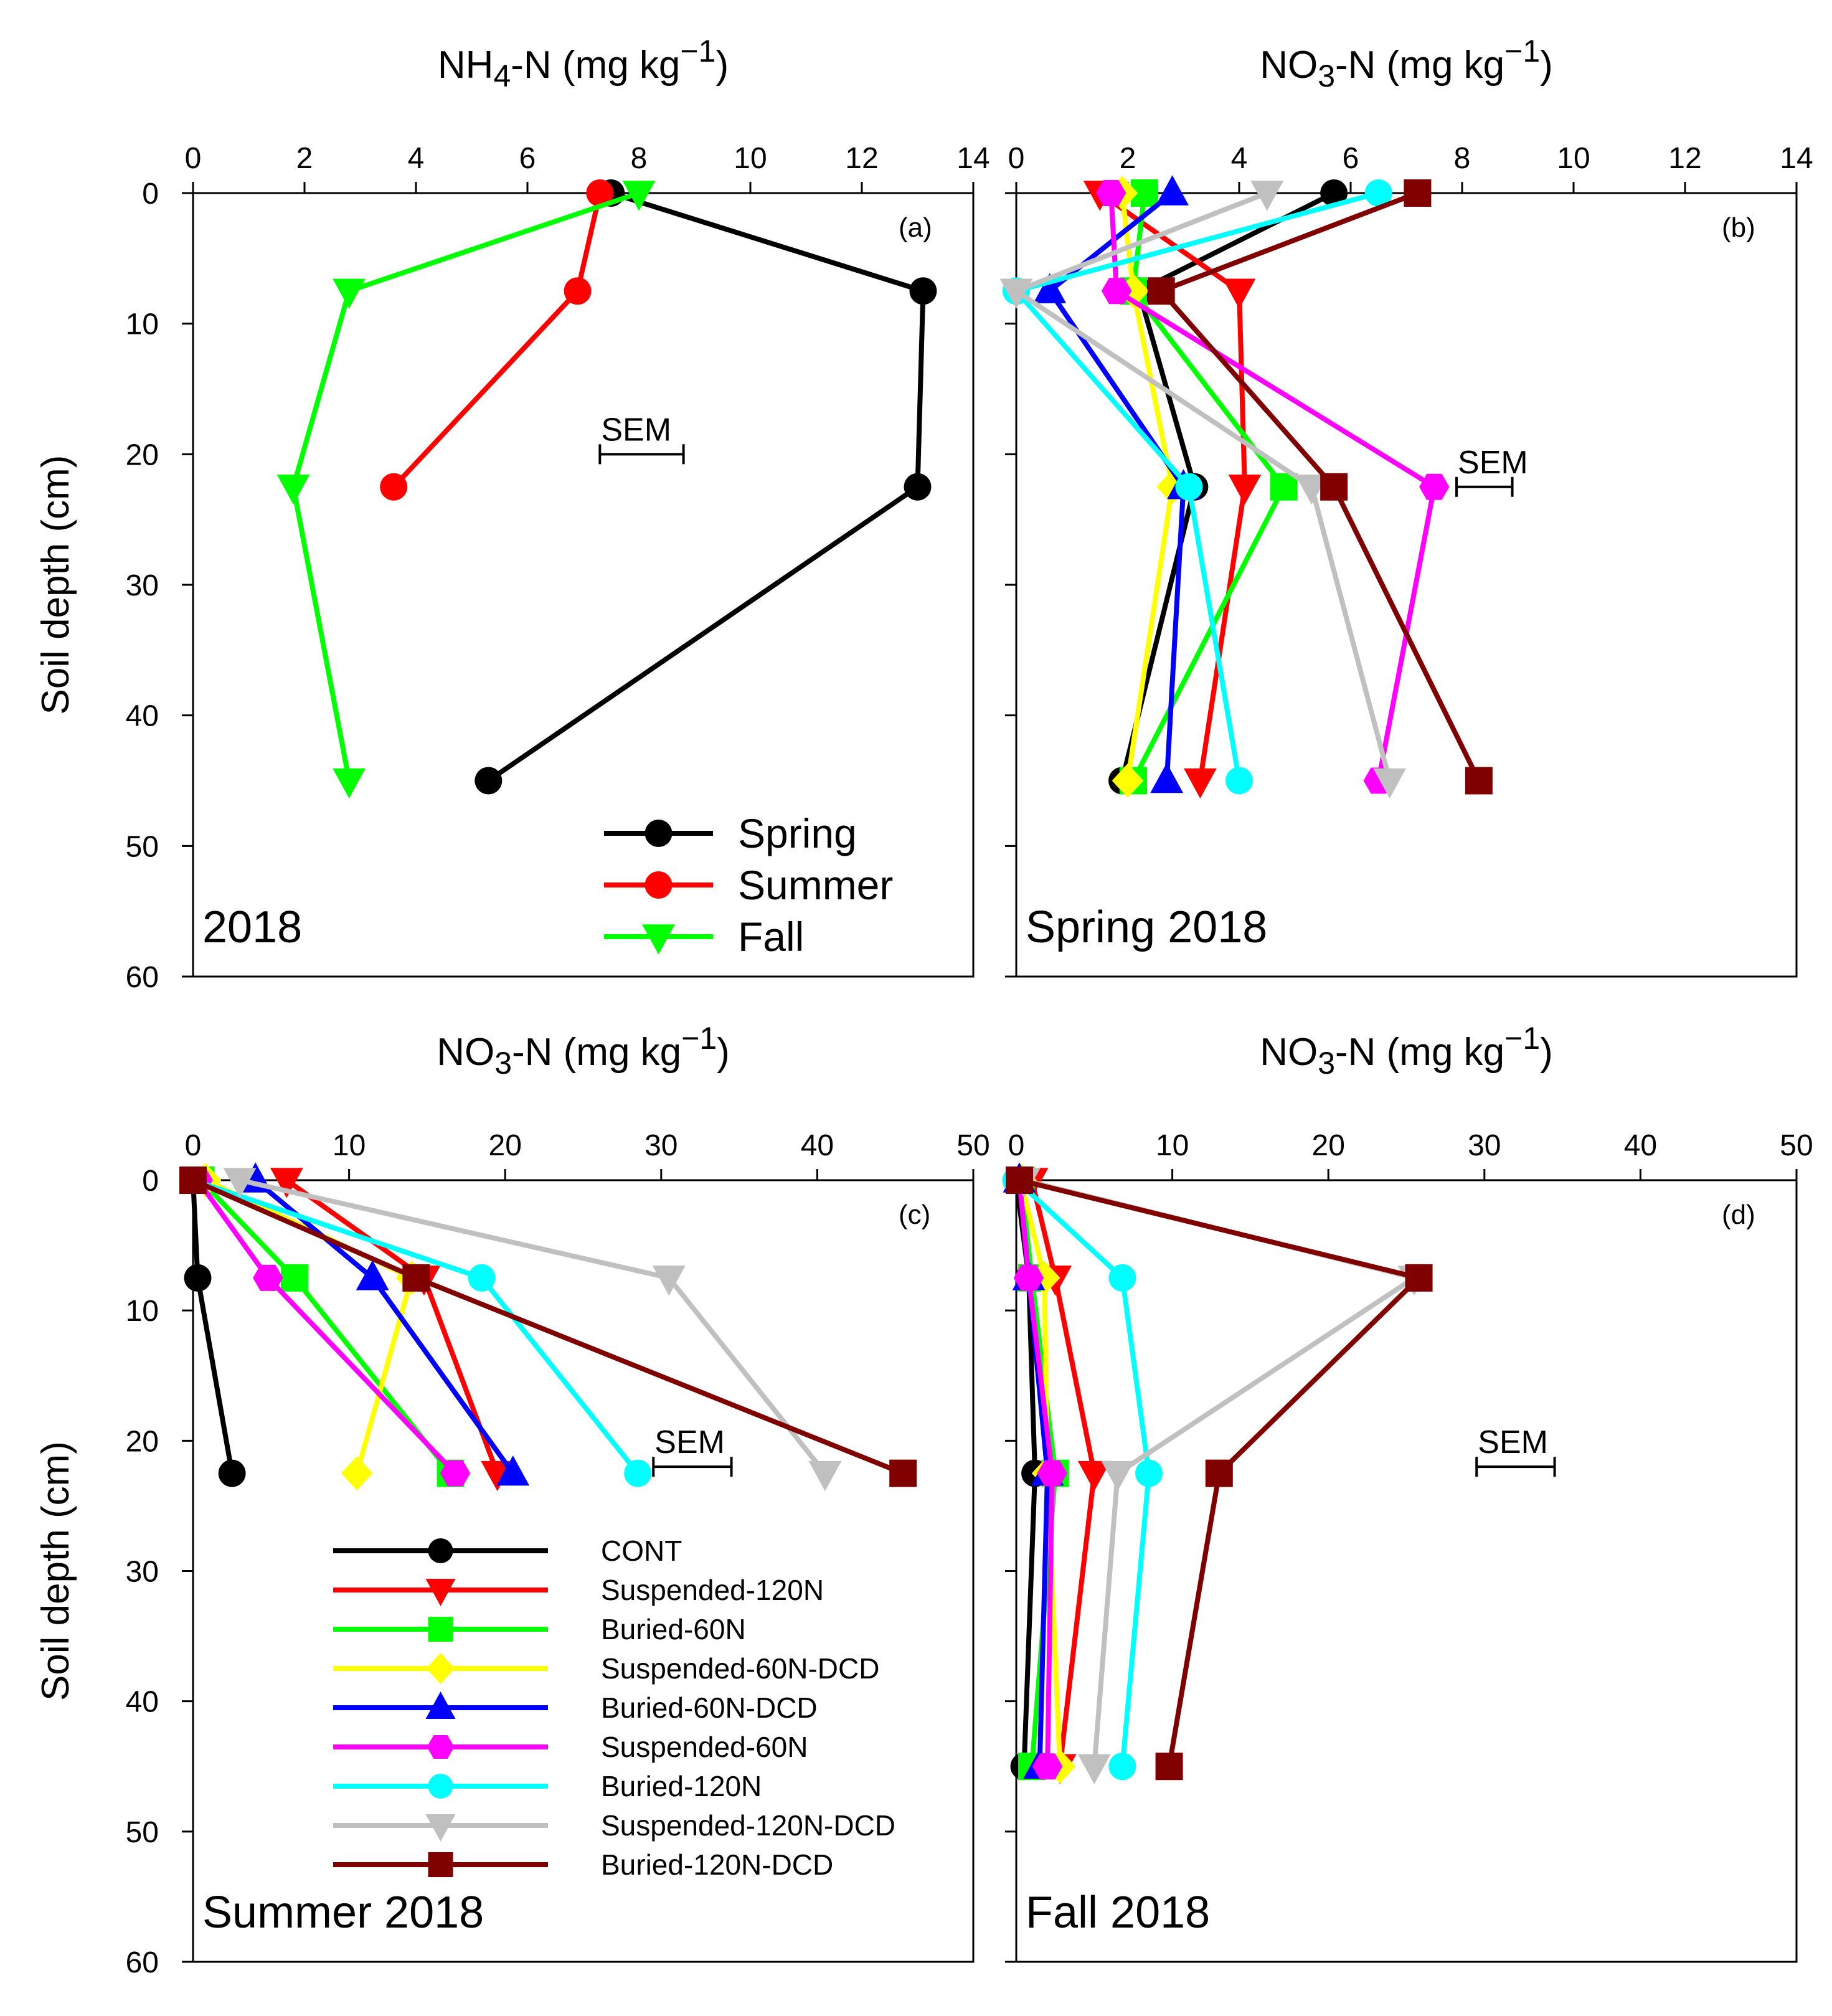  I want to click on legend-label: Summer, so click(815, 885).